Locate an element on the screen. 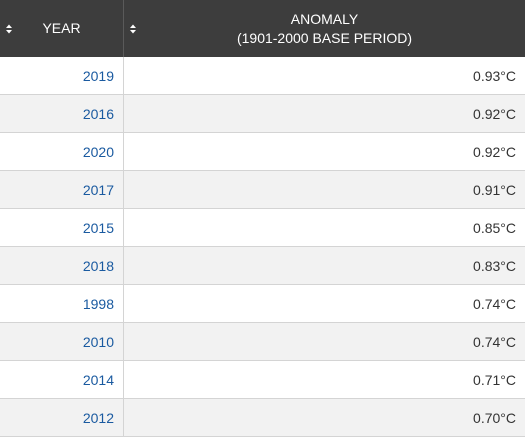  table-row: 2017 0.91°C is located at coordinates (262, 189).